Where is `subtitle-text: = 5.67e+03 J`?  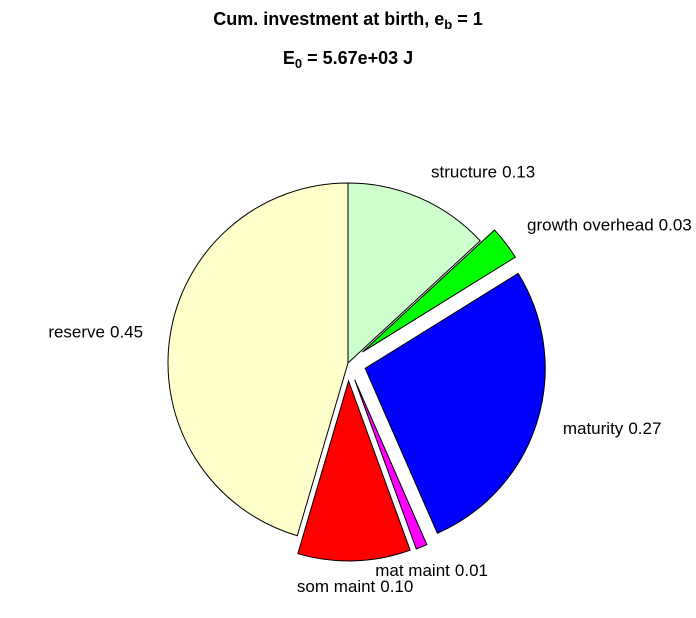 subtitle-text: = 5.67e+03 J is located at coordinates (357, 58).